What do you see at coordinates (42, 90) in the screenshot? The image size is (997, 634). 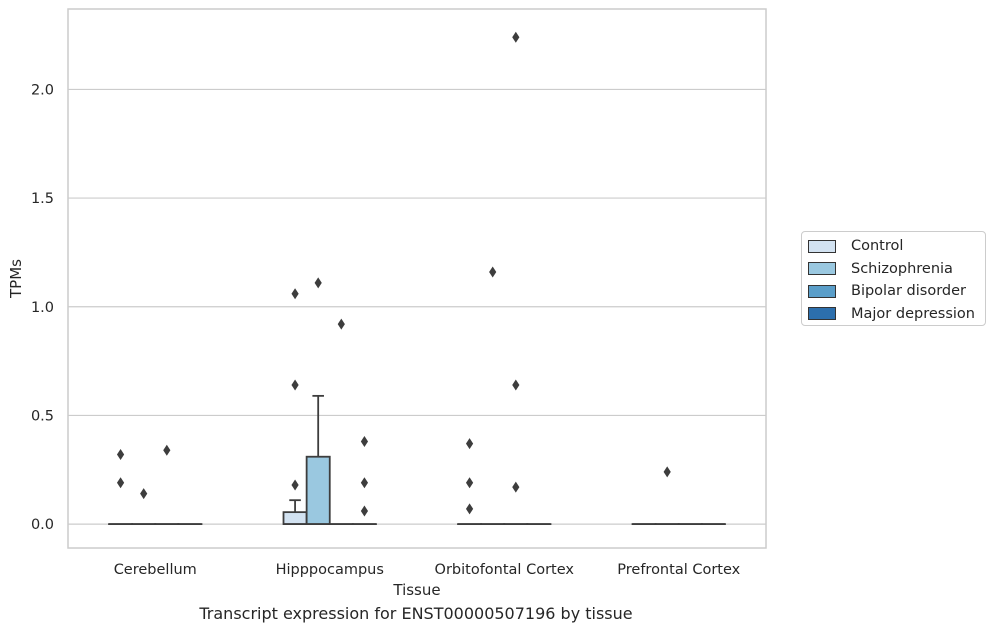 I see `y-tick-label: 2.0` at bounding box center [42, 90].